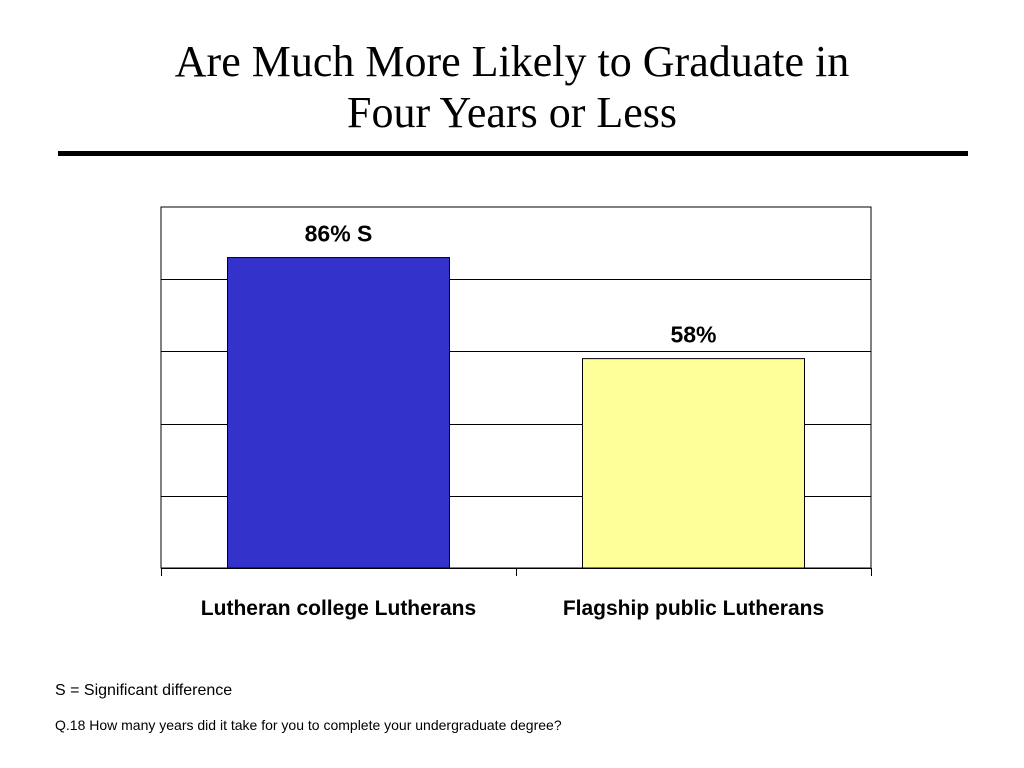  I want to click on title-line-1: Are Much More Likely to Graduate in, so click(512, 61).